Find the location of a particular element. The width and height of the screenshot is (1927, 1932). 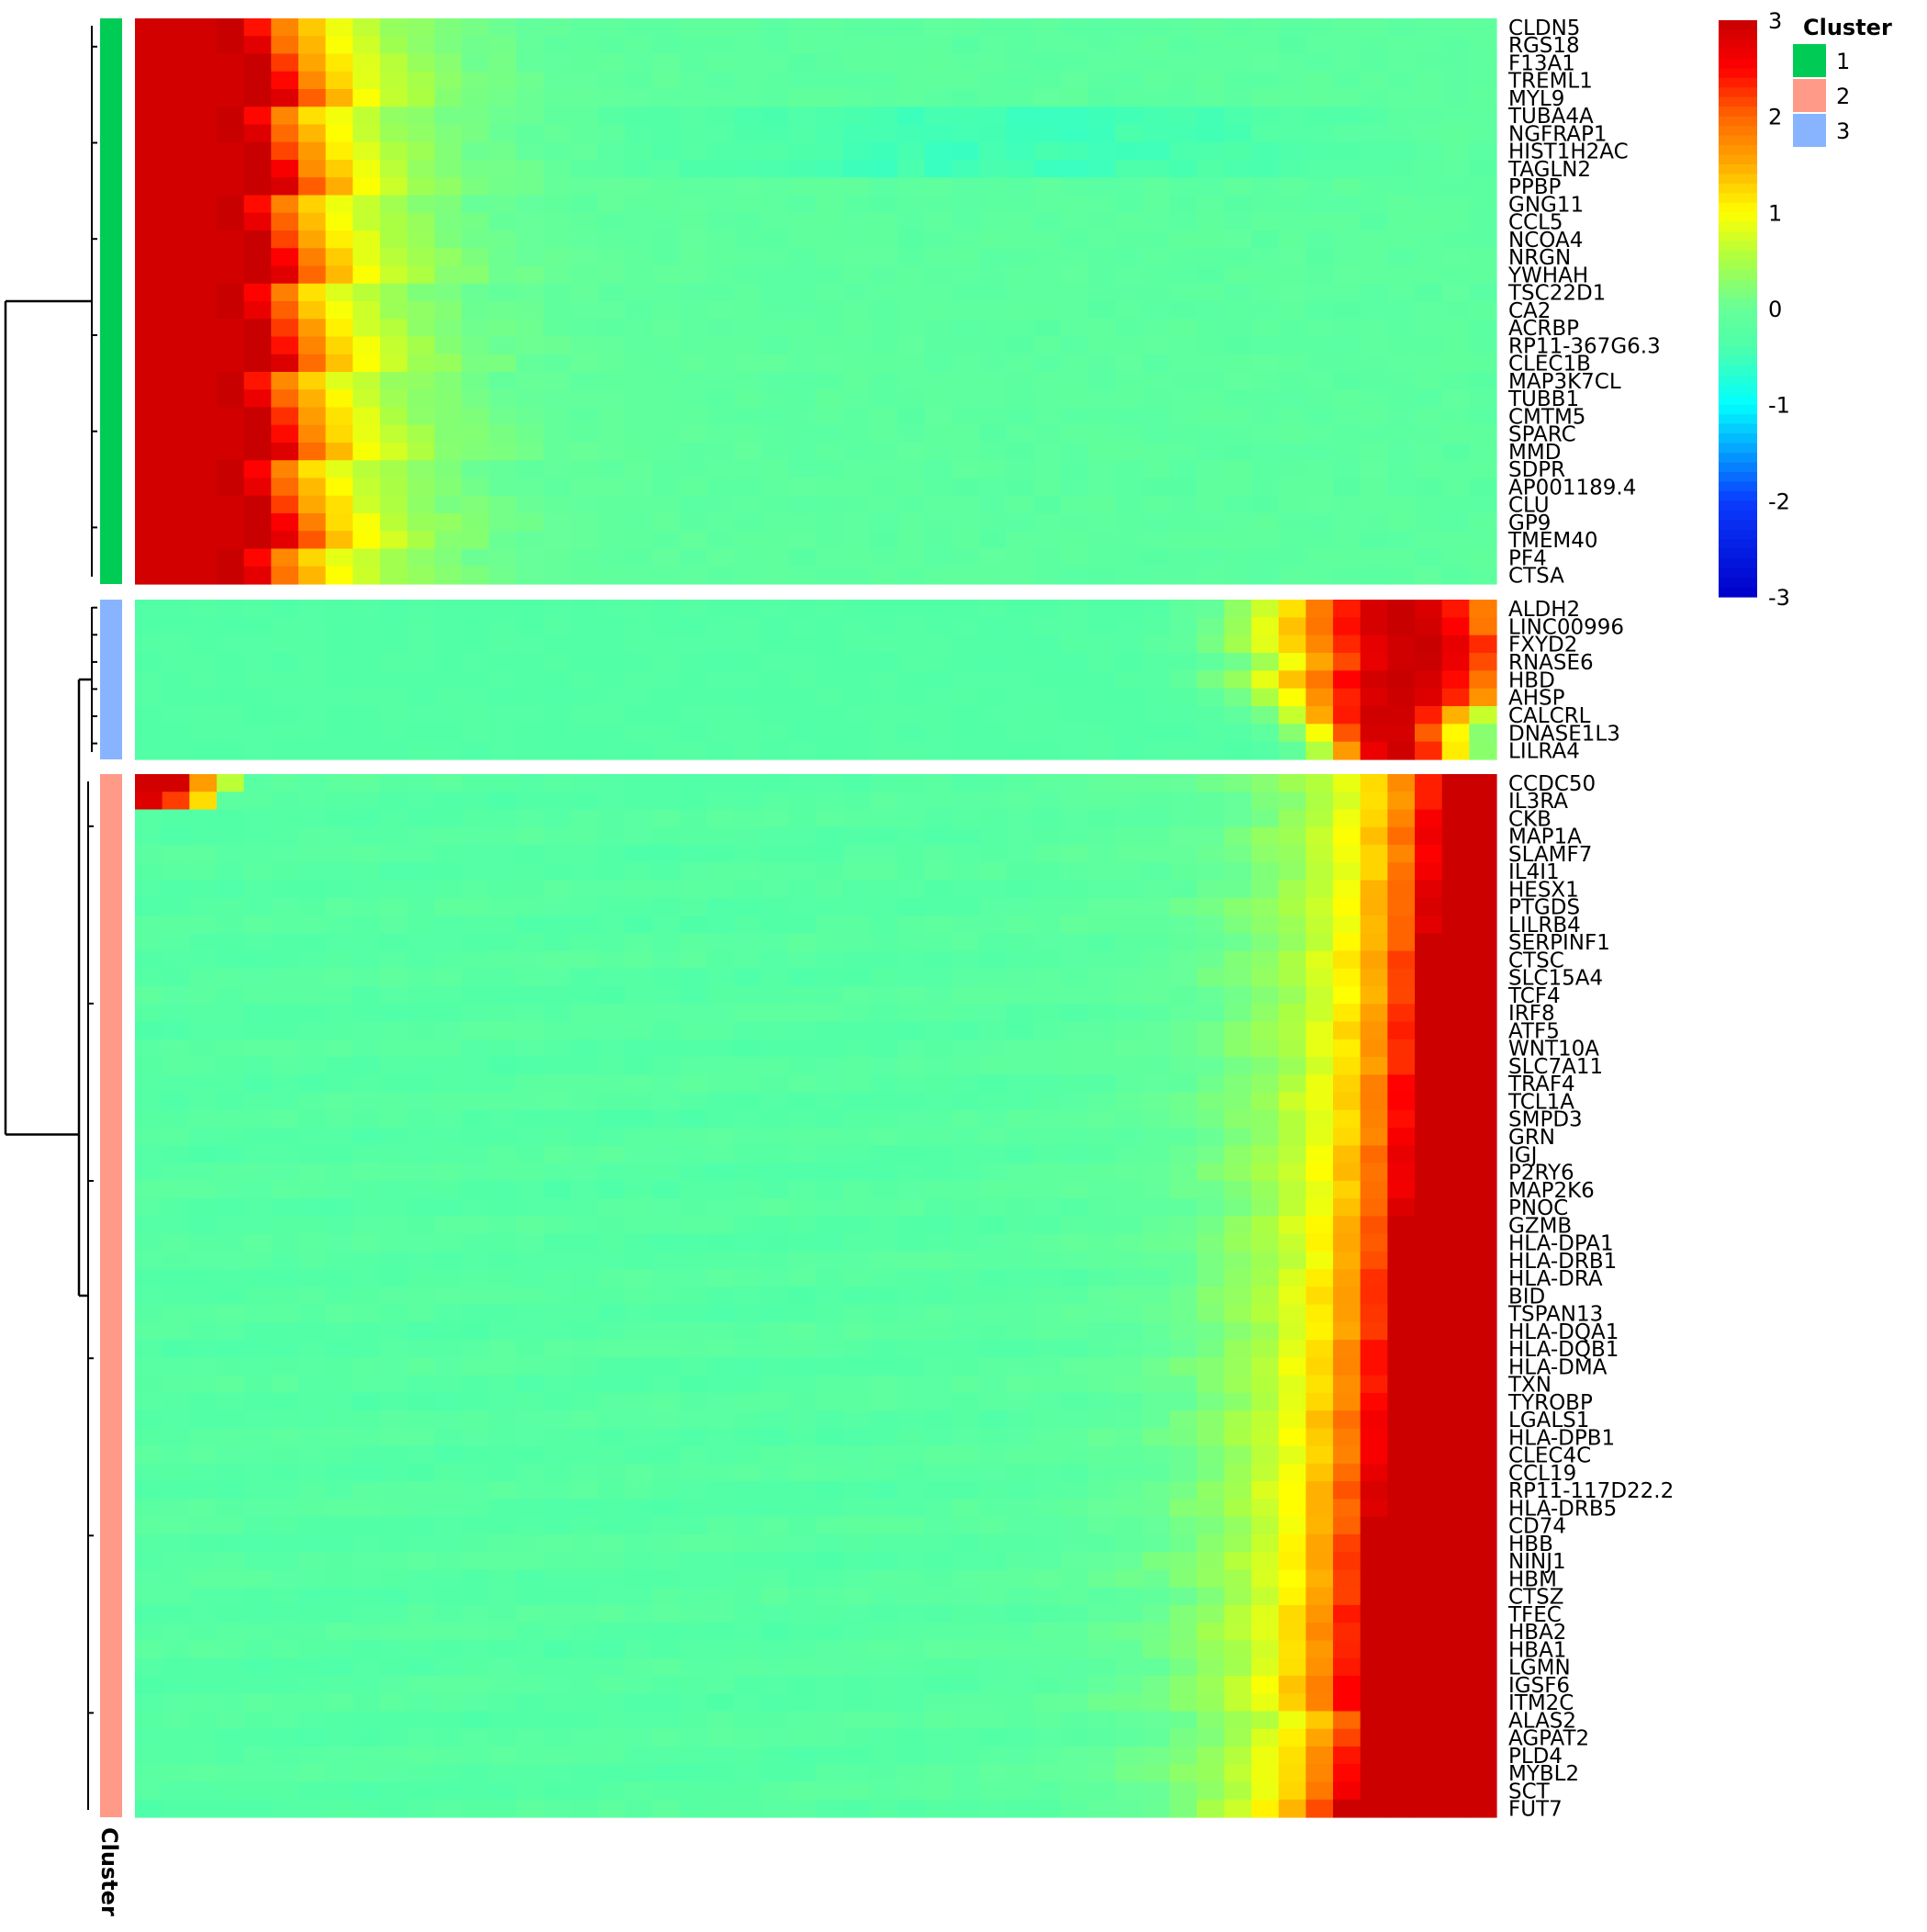

heatmap-row-CTSC is located at coordinates (816, 960).